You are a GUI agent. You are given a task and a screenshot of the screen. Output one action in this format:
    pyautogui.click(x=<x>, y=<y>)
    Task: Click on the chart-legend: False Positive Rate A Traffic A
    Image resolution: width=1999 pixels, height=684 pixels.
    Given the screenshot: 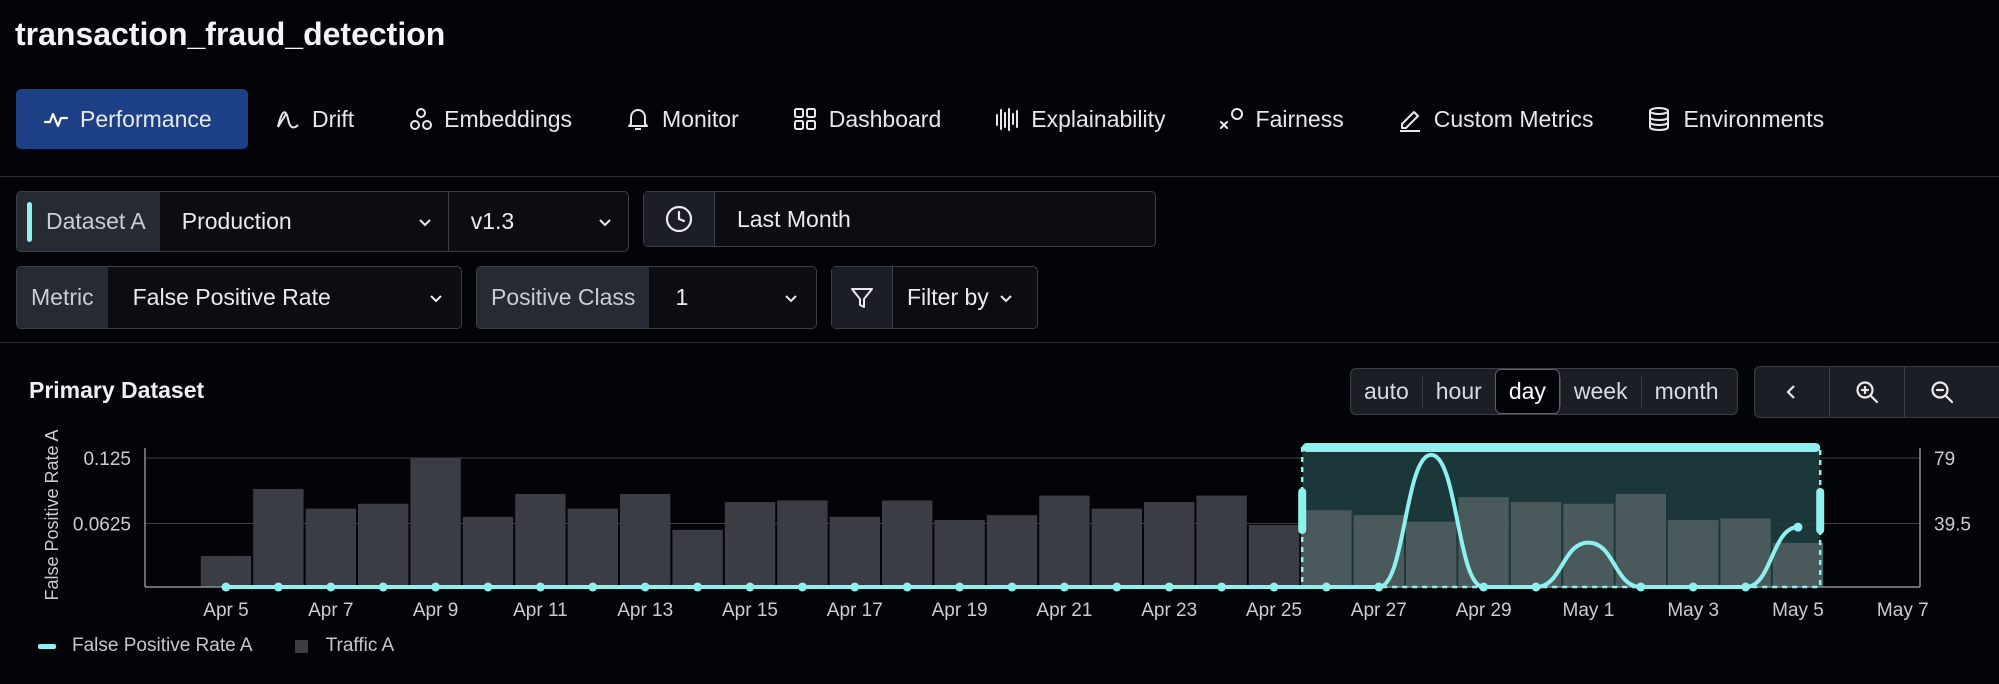 What is the action you would take?
    pyautogui.click(x=216, y=646)
    